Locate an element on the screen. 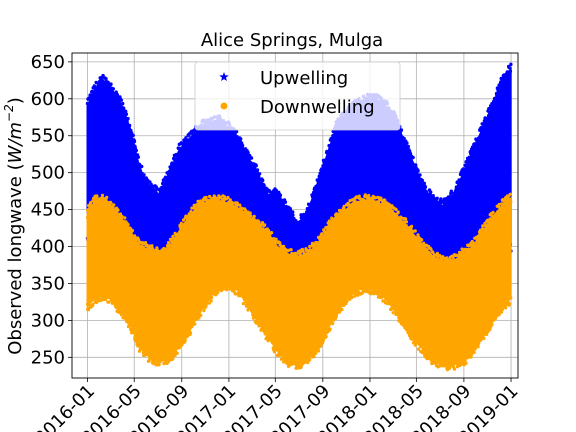 The height and width of the screenshot is (432, 576). y-tick-label: 400 is located at coordinates (48, 247).